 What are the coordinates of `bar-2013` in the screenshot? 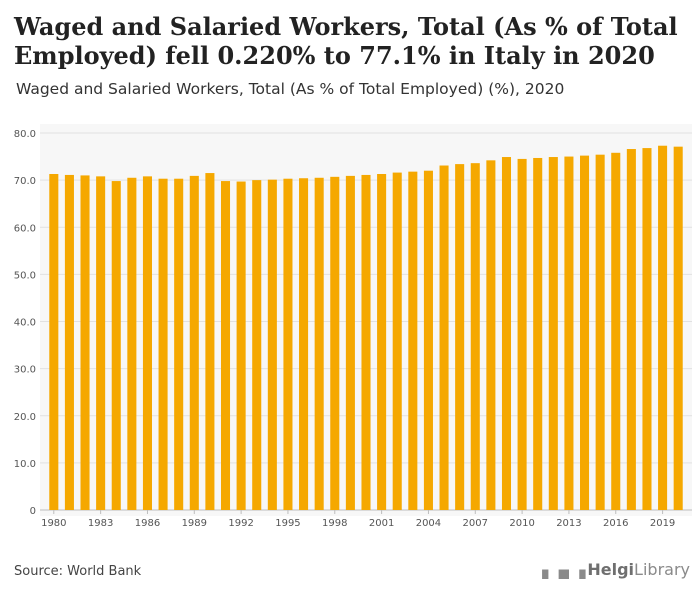 It's located at (569, 333).